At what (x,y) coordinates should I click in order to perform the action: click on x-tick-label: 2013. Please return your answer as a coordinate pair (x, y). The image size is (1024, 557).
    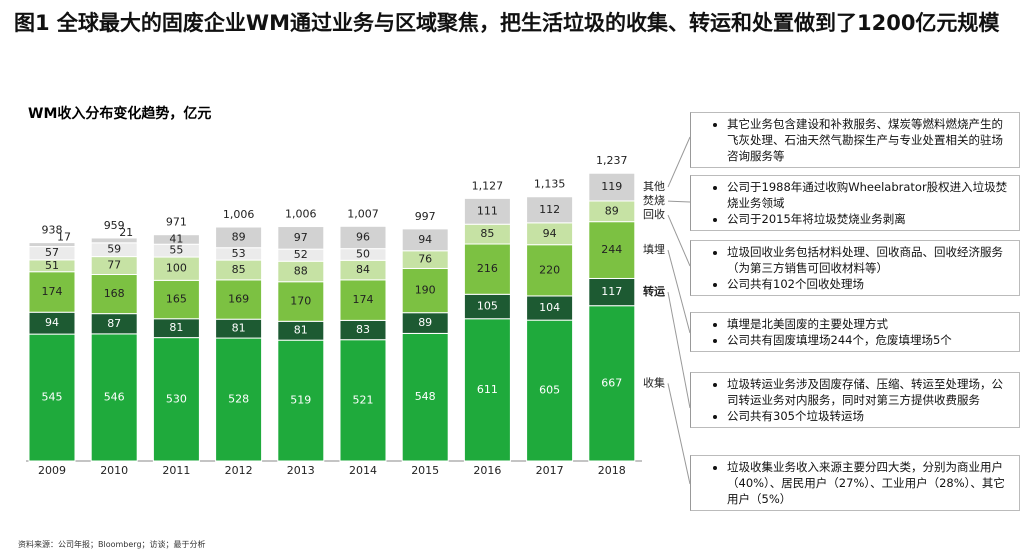
    Looking at the image, I should click on (301, 470).